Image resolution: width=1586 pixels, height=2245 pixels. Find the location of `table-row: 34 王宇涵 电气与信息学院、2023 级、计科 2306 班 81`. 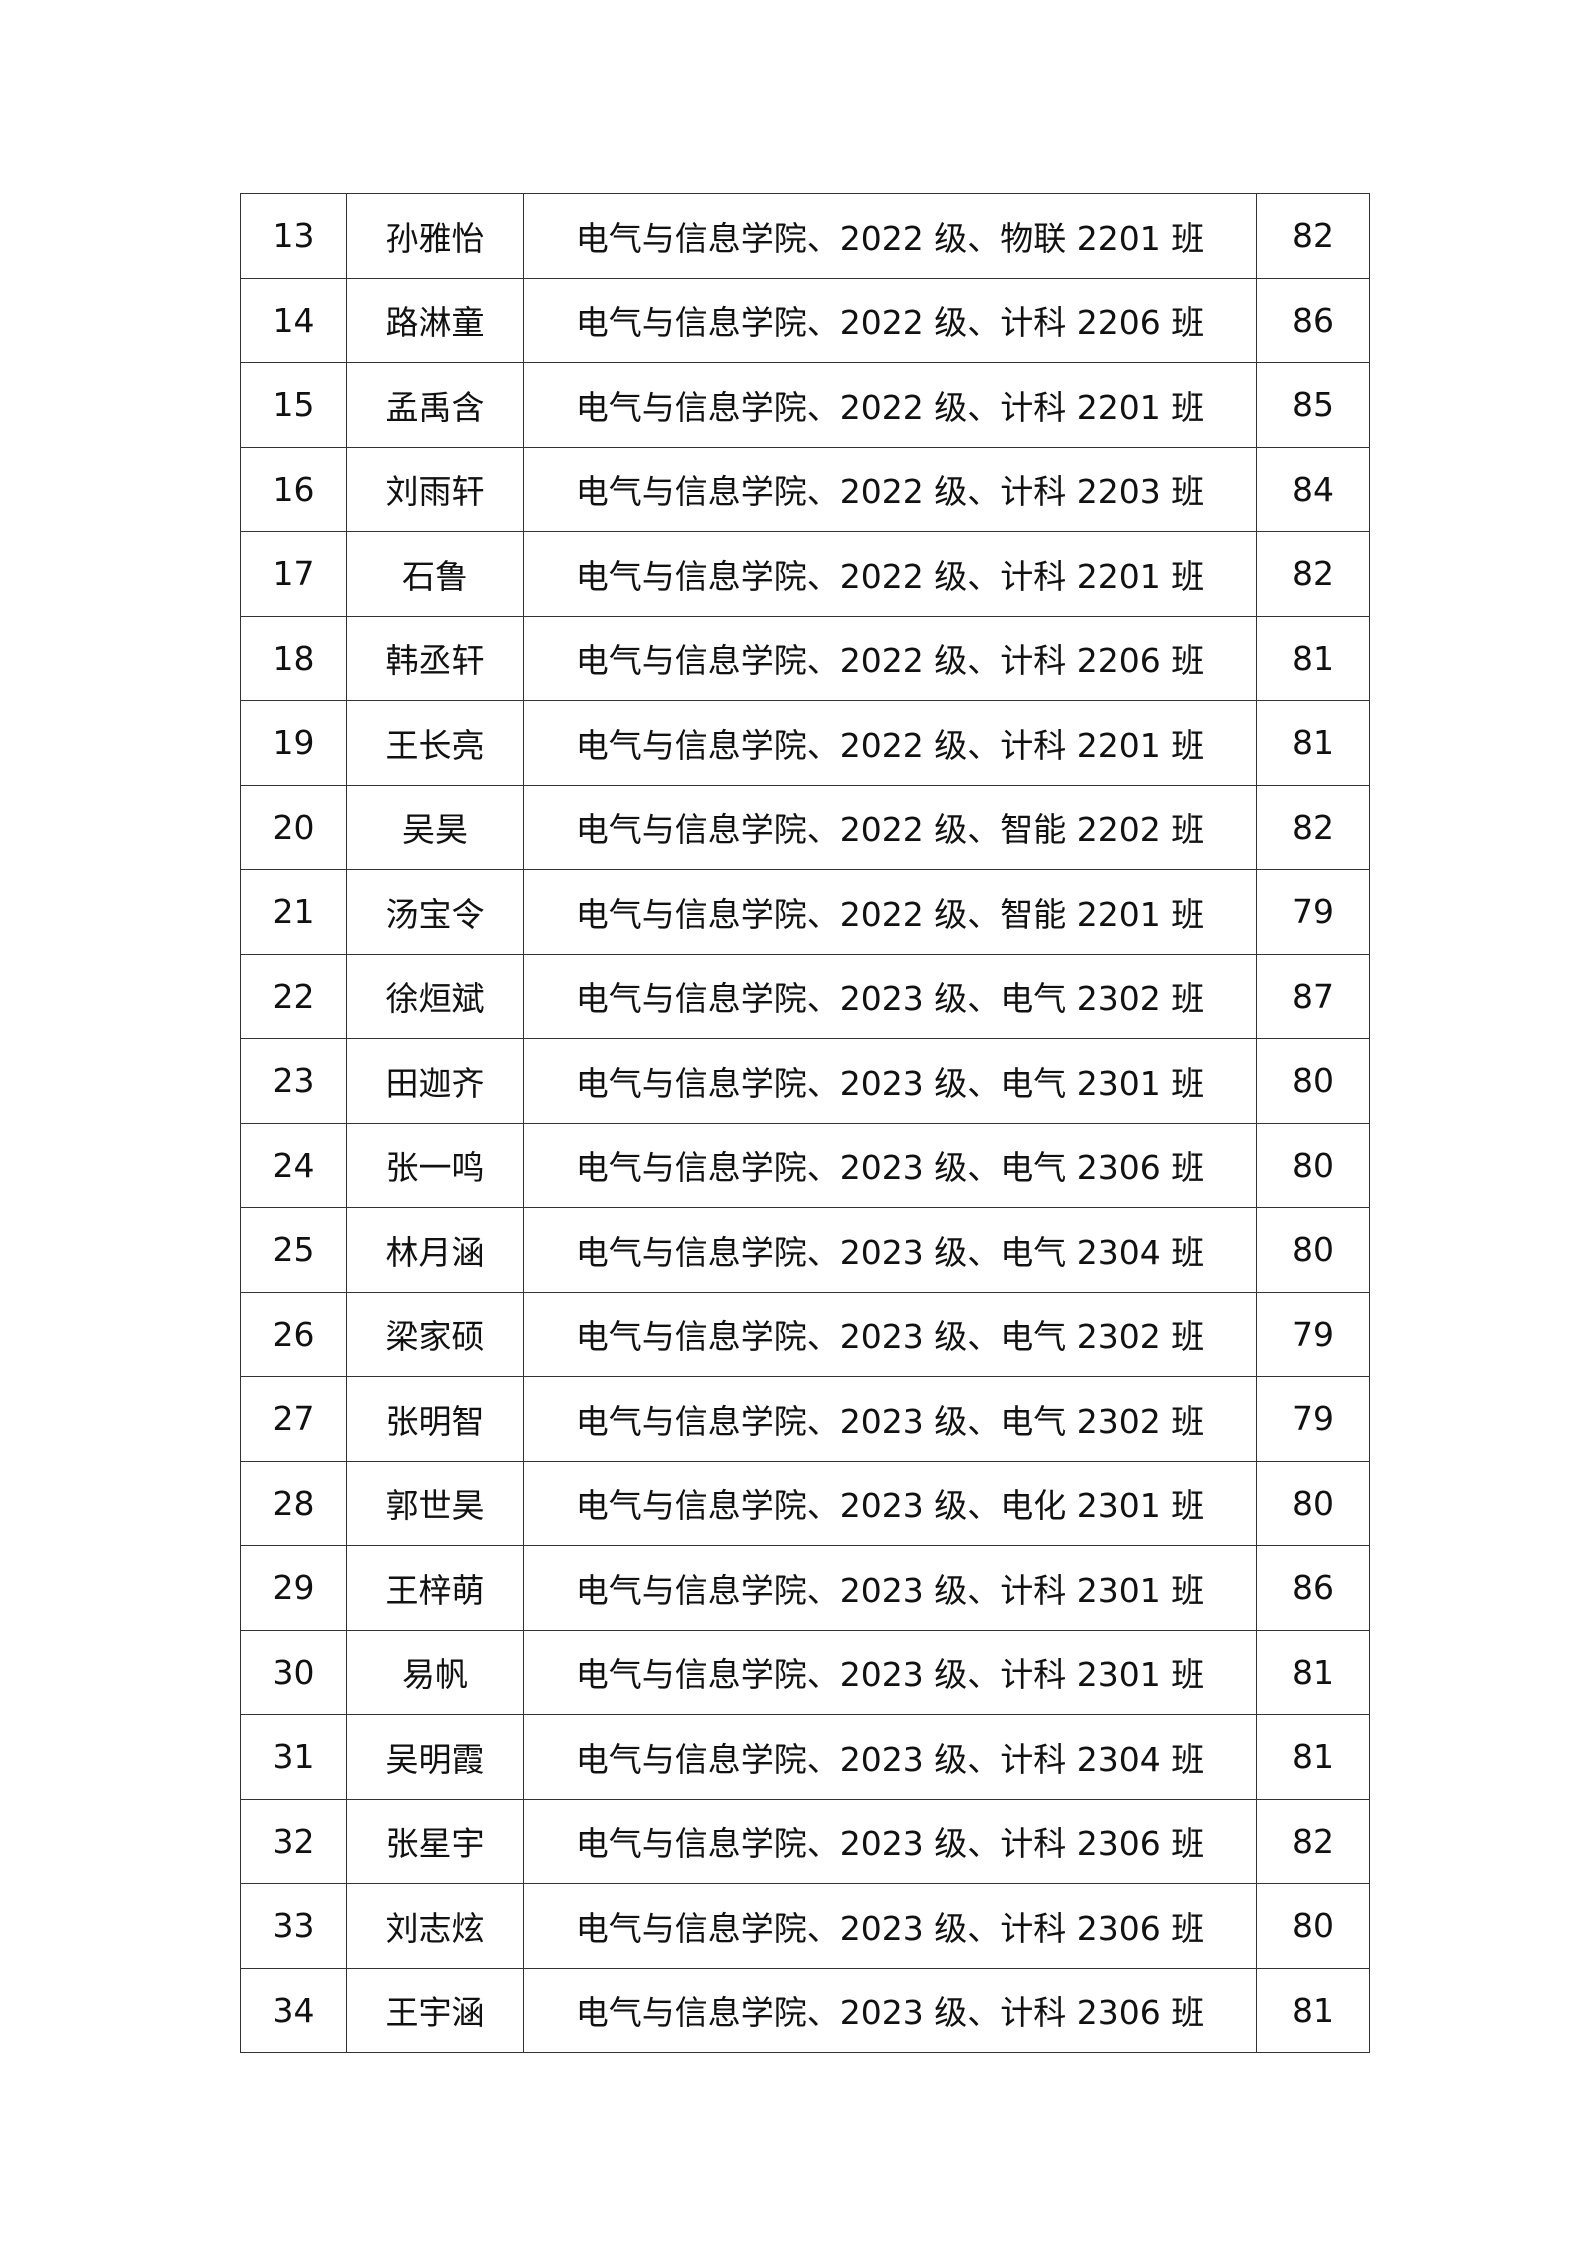

table-row: 34 王宇涵 电气与信息学院、2023 级、计科 2306 班 81 is located at coordinates (805, 2010).